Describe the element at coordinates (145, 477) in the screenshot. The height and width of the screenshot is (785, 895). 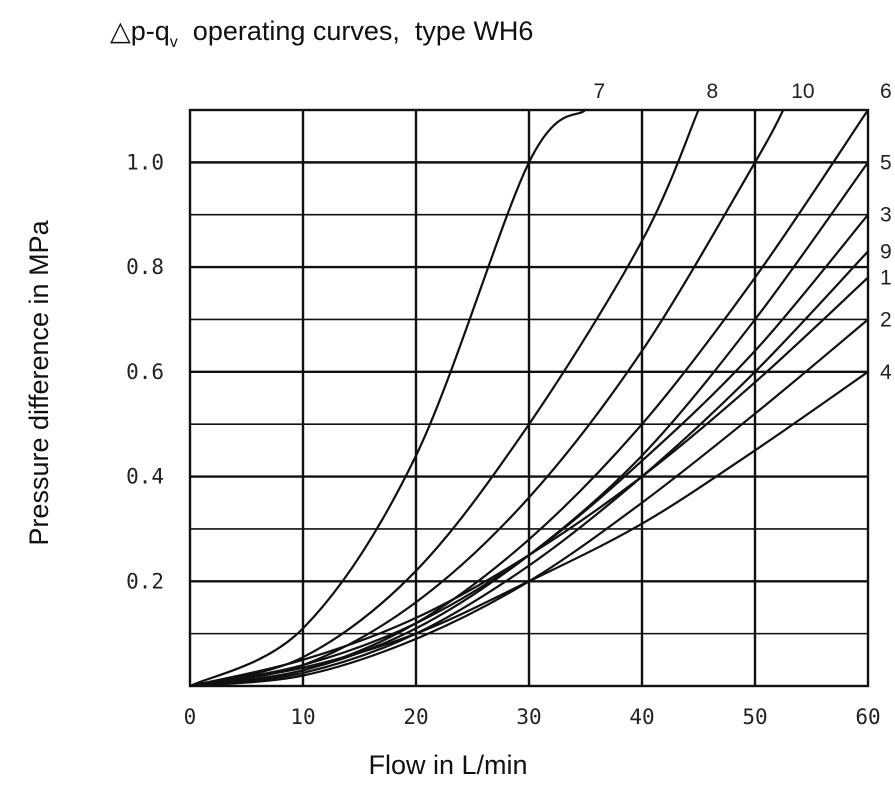
I see `y-tick-label: 0.4` at that location.